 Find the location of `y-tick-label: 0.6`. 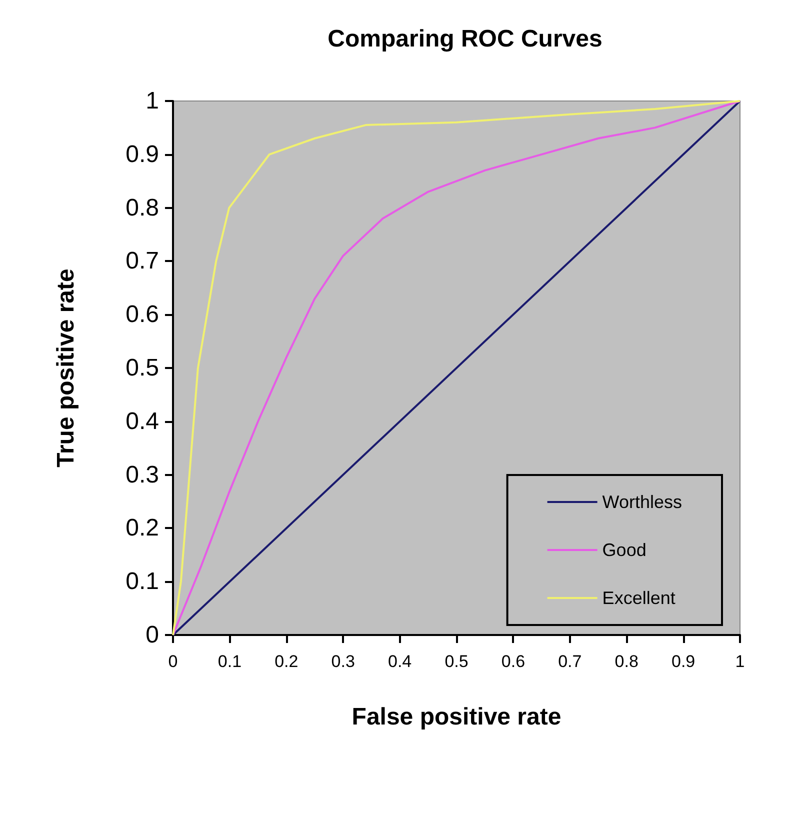

y-tick-label: 0.6 is located at coordinates (142, 314).